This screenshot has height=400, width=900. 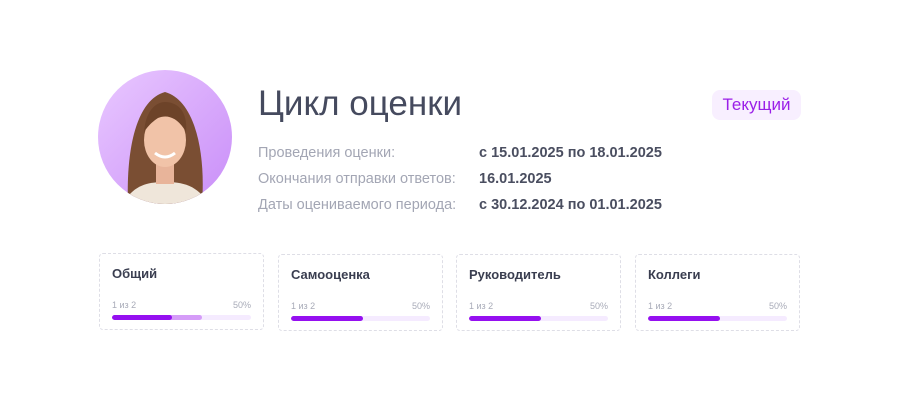 What do you see at coordinates (570, 205) in the screenshot?
I see `detail-value: с 30.12.2024 по 01.01.2025` at bounding box center [570, 205].